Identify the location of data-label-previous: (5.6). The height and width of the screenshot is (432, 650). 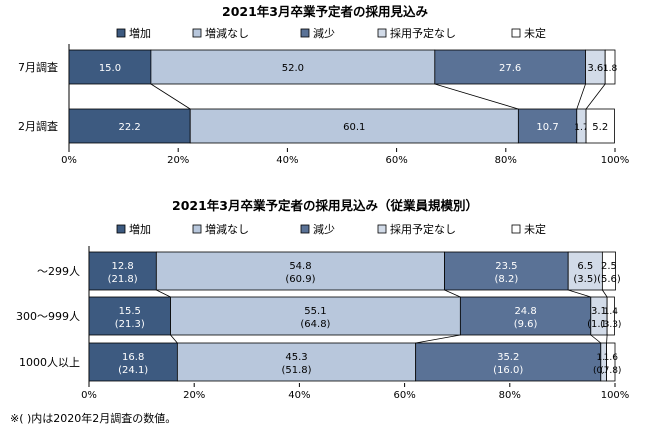
(609, 279).